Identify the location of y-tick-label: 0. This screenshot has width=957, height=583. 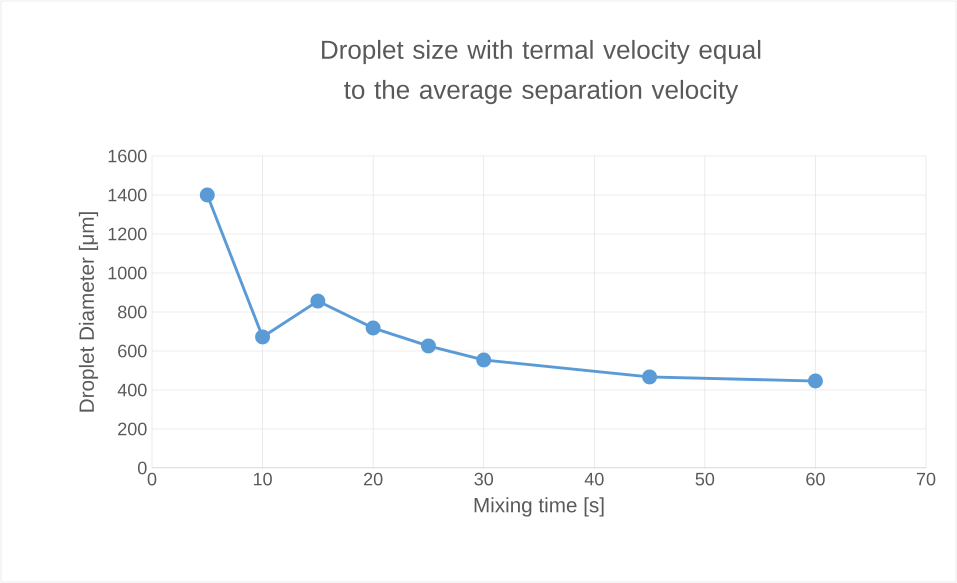
(142, 468).